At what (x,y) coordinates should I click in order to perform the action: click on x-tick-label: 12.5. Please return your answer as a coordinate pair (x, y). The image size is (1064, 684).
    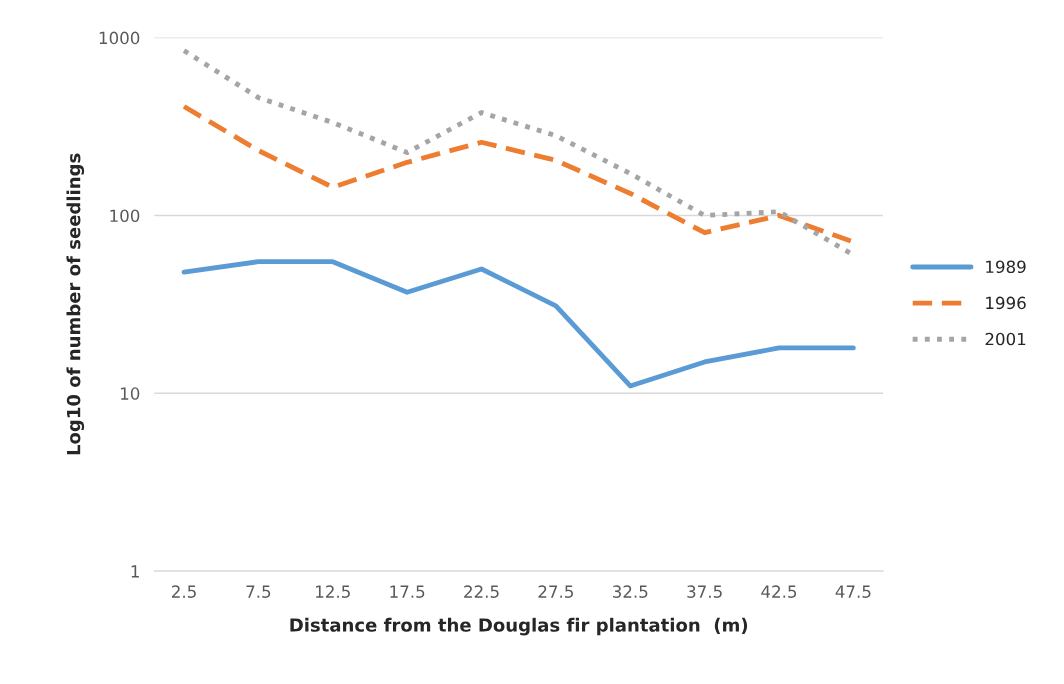
    Looking at the image, I should click on (333, 591).